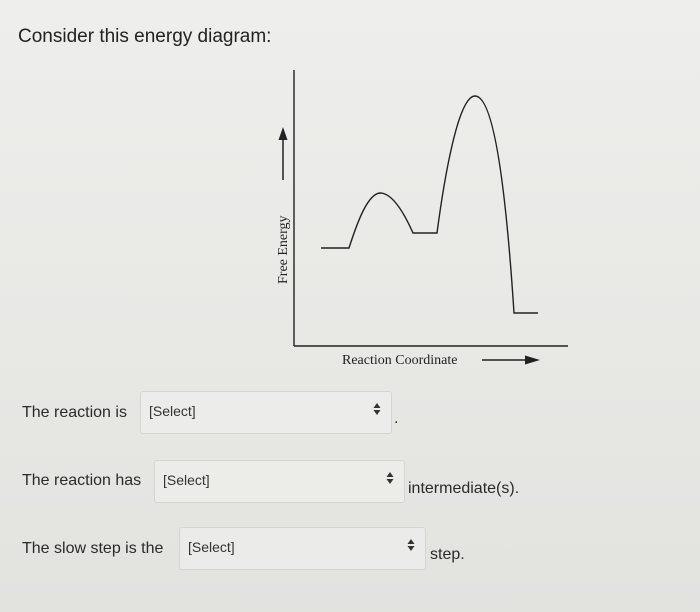  Describe the element at coordinates (429, 204) in the screenshot. I see `energy-curve` at that location.